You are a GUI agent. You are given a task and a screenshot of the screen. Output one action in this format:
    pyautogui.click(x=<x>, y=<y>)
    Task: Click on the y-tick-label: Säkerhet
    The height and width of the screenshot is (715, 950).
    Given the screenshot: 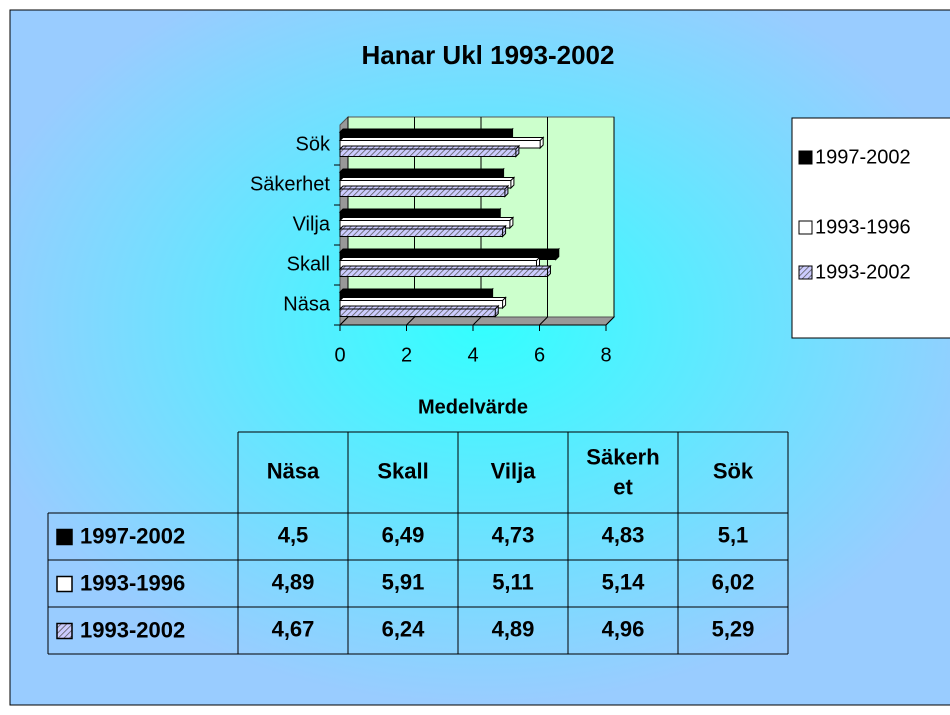 What is the action you would take?
    pyautogui.click(x=290, y=184)
    